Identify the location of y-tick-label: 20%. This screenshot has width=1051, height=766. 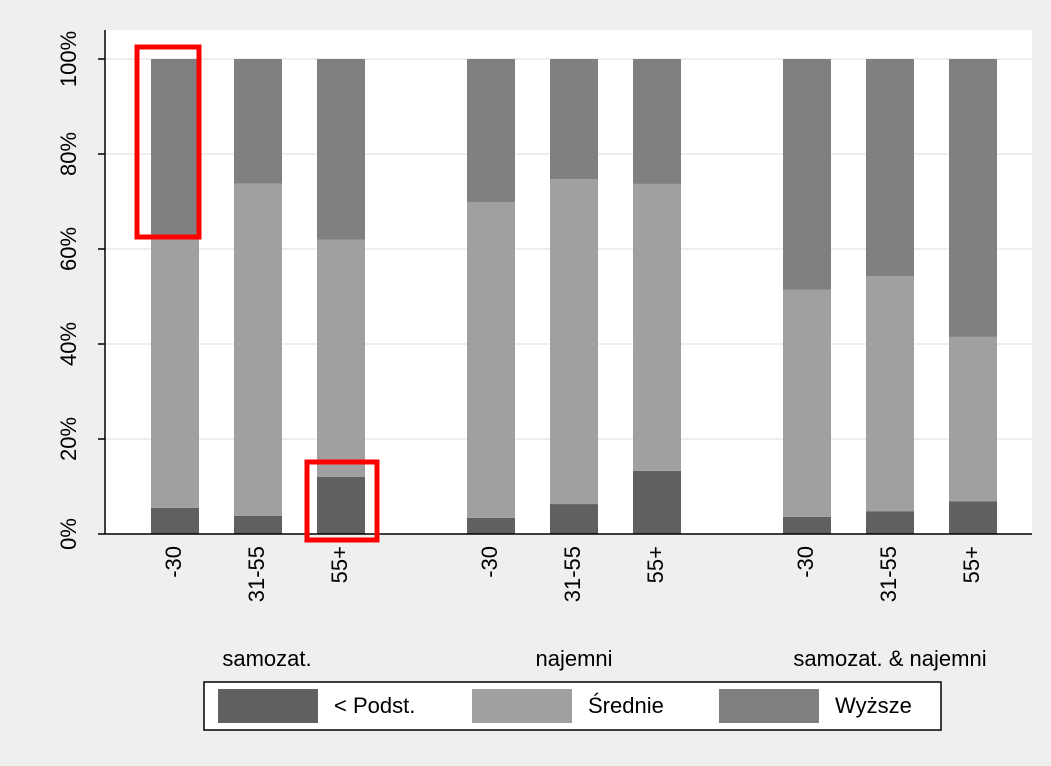
(68, 439).